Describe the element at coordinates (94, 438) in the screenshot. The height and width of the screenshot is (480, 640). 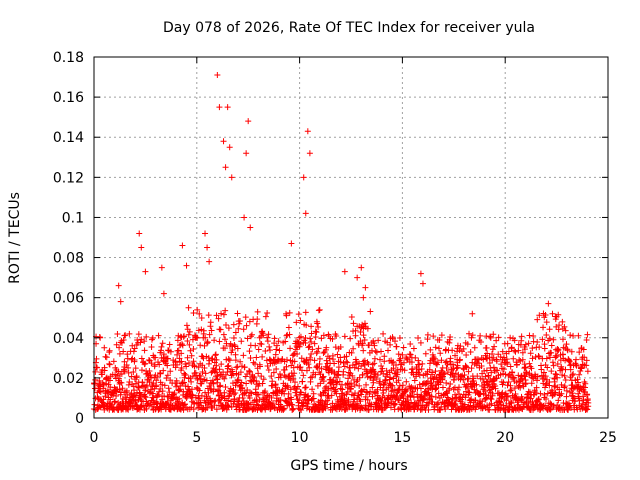
I see `x-tick-label: 0` at that location.